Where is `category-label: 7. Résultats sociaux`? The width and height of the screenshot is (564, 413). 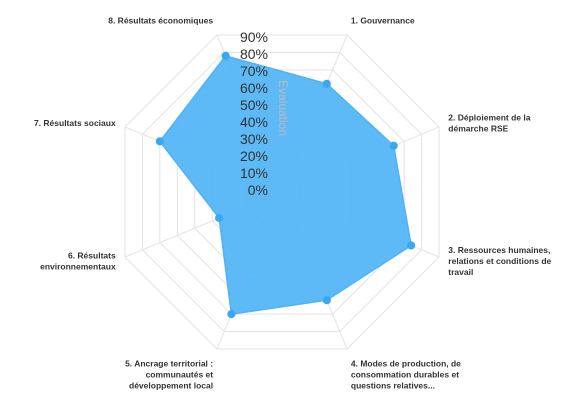 category-label: 7. Résultats sociaux is located at coordinates (75, 123).